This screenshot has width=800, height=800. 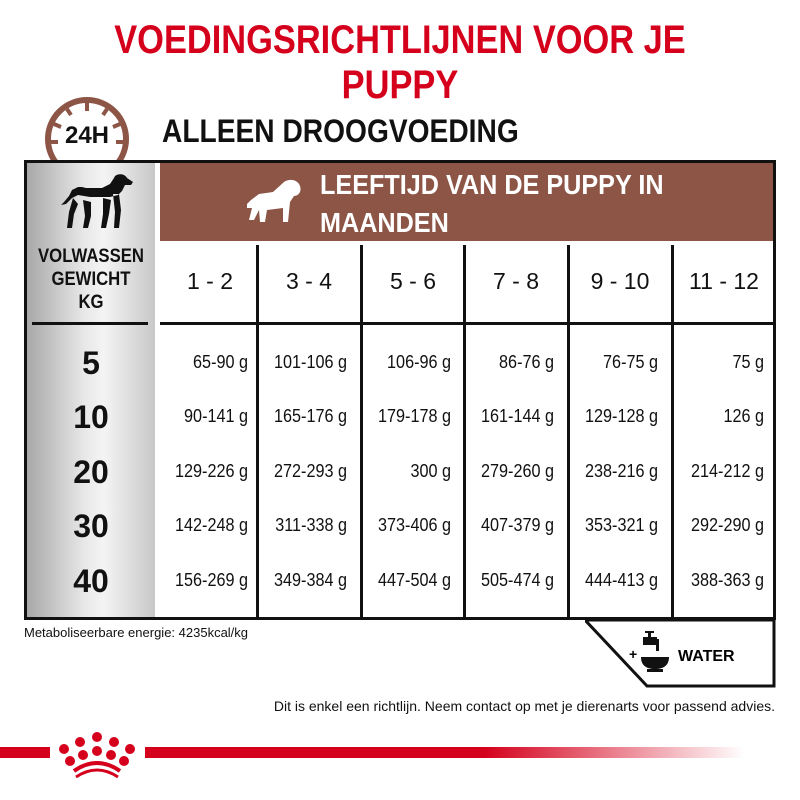 What do you see at coordinates (516, 281) in the screenshot?
I see `column-header: 7 - 8` at bounding box center [516, 281].